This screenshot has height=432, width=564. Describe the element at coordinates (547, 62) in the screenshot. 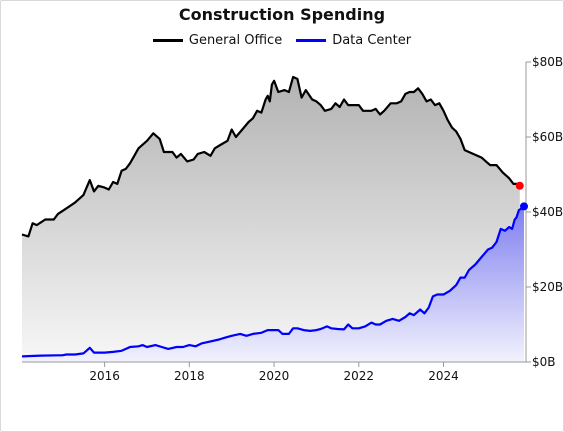

I see `y-tick-label: $80B` at that location.